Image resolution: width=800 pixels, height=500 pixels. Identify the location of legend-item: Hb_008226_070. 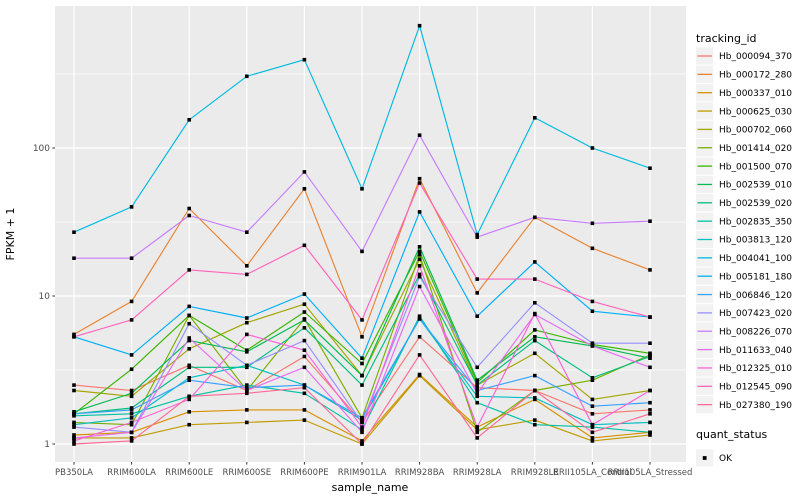
(744, 331).